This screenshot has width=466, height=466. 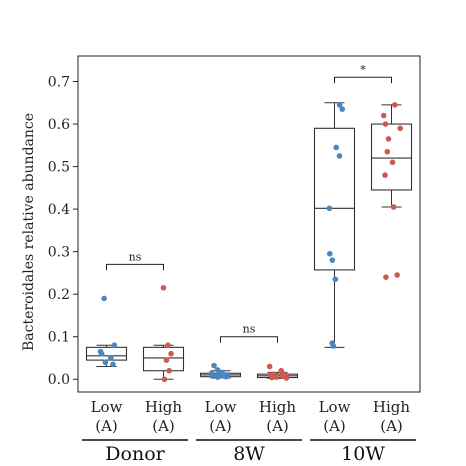 I want to click on y-tick-label: 0.7, so click(x=59, y=83).